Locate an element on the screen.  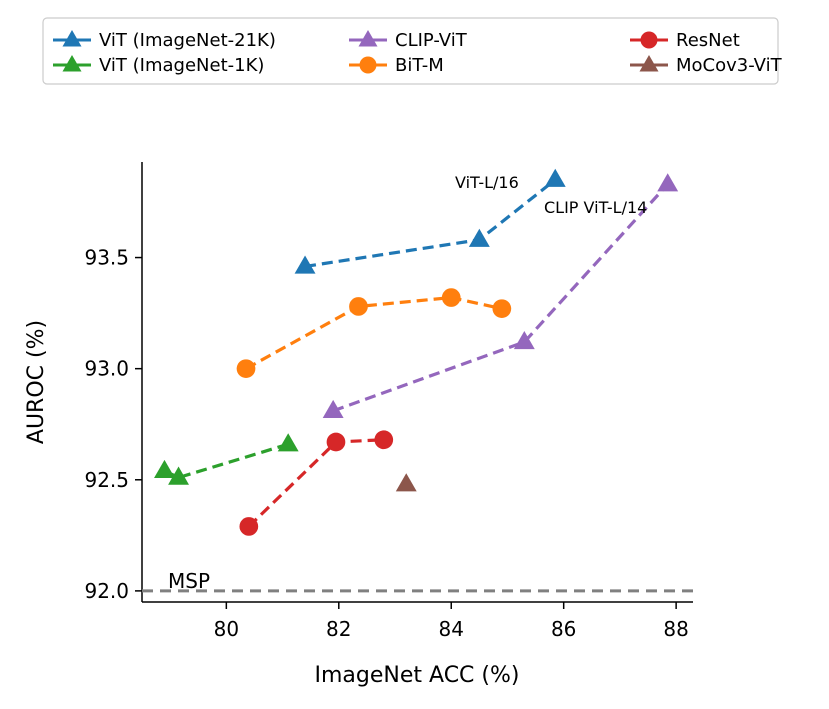
x-tick-label: 84 is located at coordinates (451, 629).